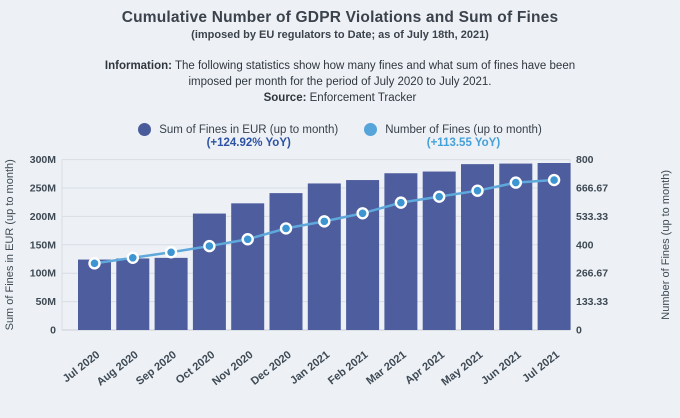  I want to click on sum-series-swatch-icon, so click(145, 129).